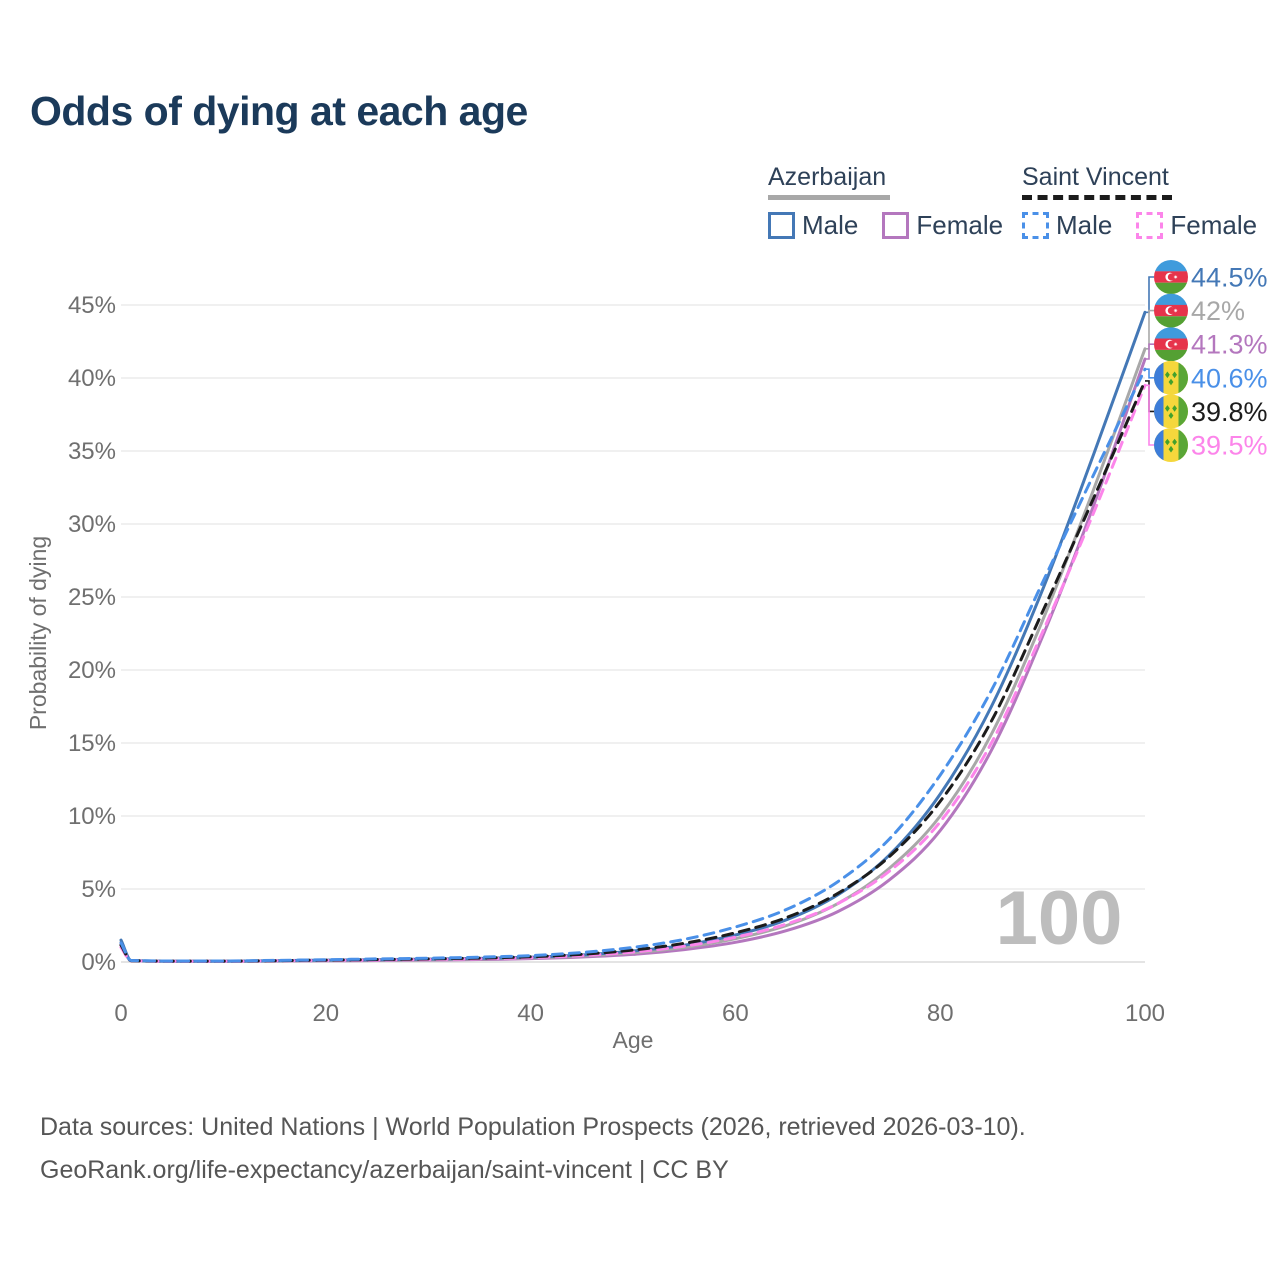 This screenshot has width=1280, height=1280. Describe the element at coordinates (940, 1013) in the screenshot. I see `x-tick-label: 80` at that location.